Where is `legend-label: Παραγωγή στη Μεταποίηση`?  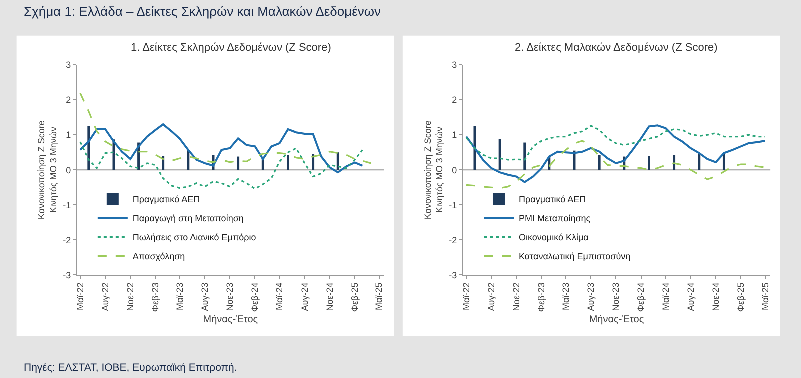 legend-label: Παραγωγή στη Μεταποίηση is located at coordinates (188, 219).